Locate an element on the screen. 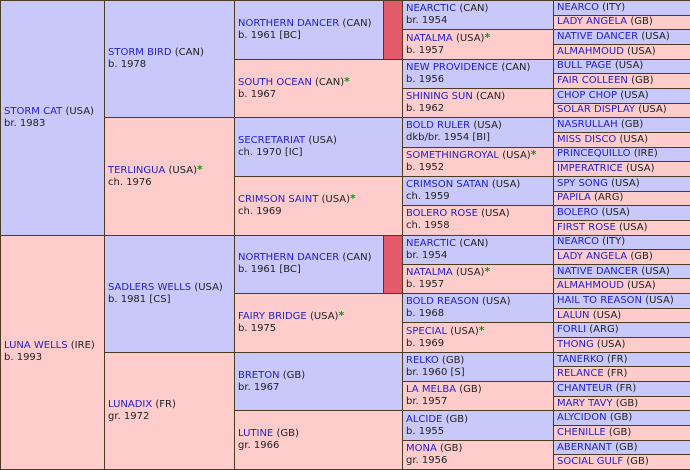 Image resolution: width=690 pixels, height=470 pixels. horse-name-link: SECRETARIAT is located at coordinates (271, 140).